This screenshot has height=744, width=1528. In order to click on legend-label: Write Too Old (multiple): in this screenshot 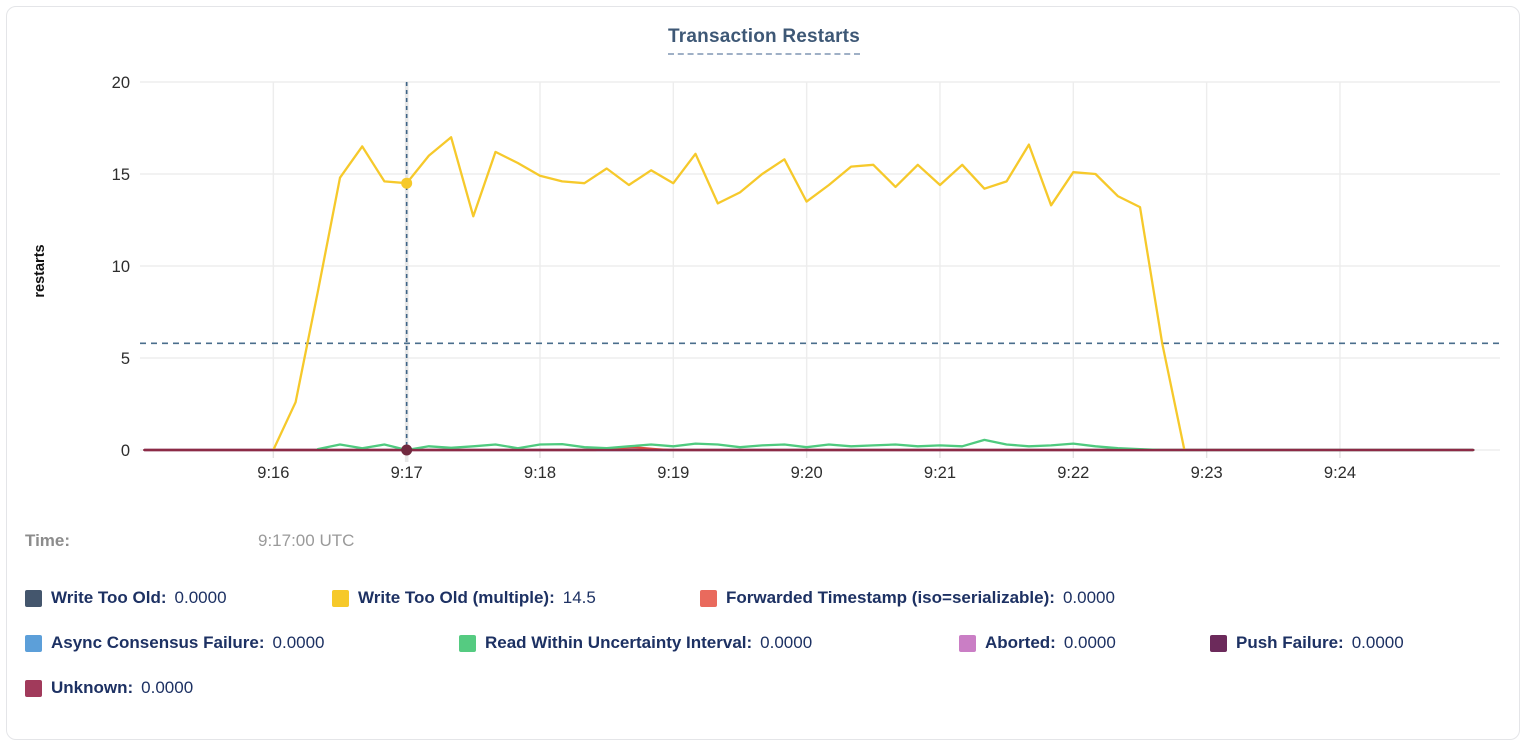, I will do `click(456, 597)`.